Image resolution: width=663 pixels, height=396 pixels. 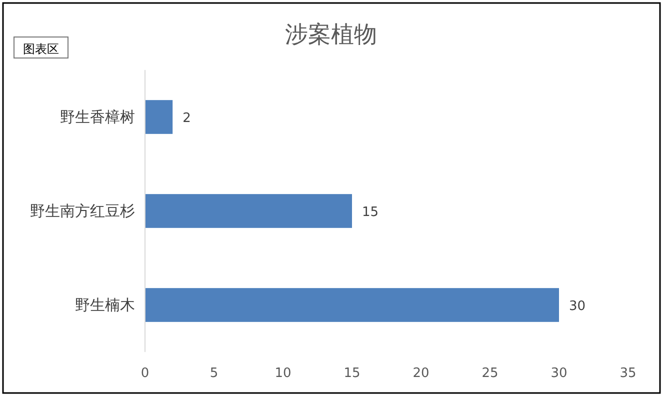 I want to click on y-tick-label: 野生楠木, so click(x=105, y=305).